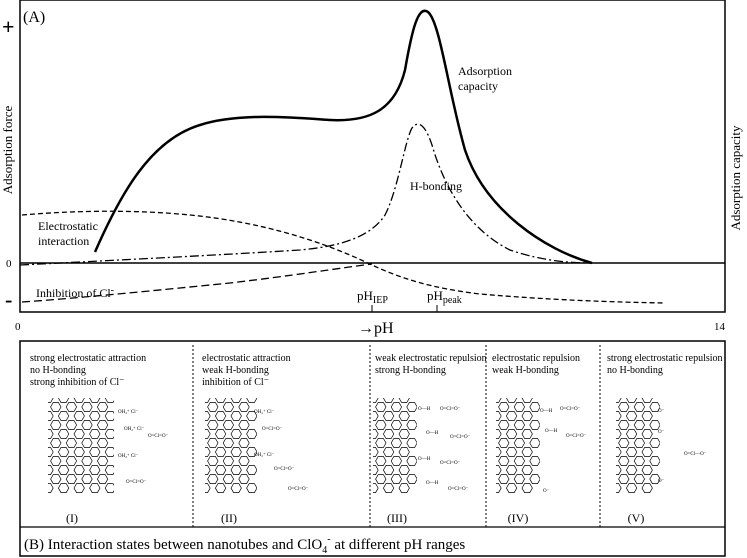 The height and width of the screenshot is (558, 747). What do you see at coordinates (518, 518) in the screenshot?
I see `state-4-roman: (IV)` at bounding box center [518, 518].